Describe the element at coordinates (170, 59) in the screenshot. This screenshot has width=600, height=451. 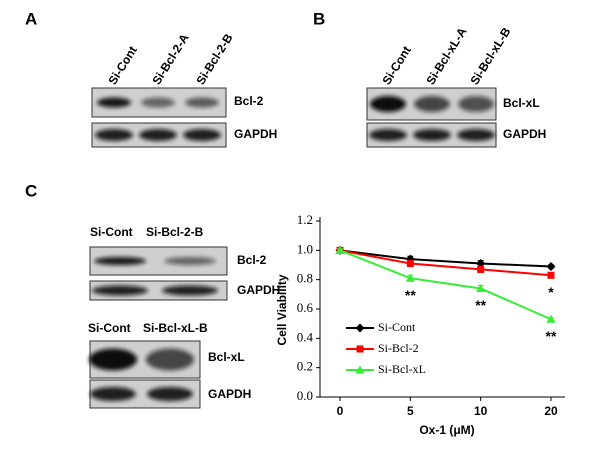
I see `lane-label: Si-Bcl-2-A` at that location.